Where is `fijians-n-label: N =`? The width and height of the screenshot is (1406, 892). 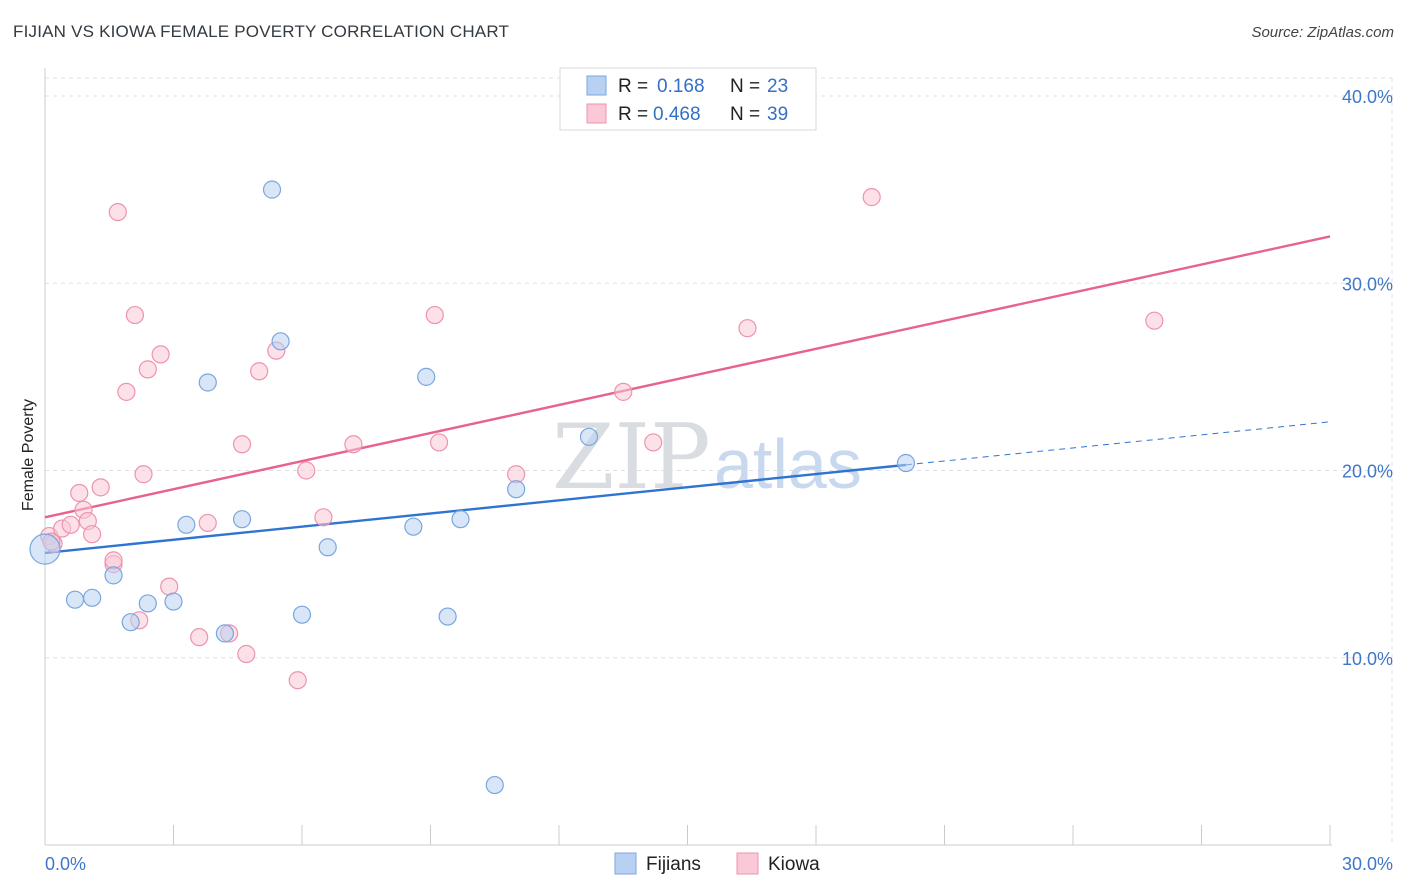 fijians-n-label: N = is located at coordinates (745, 86).